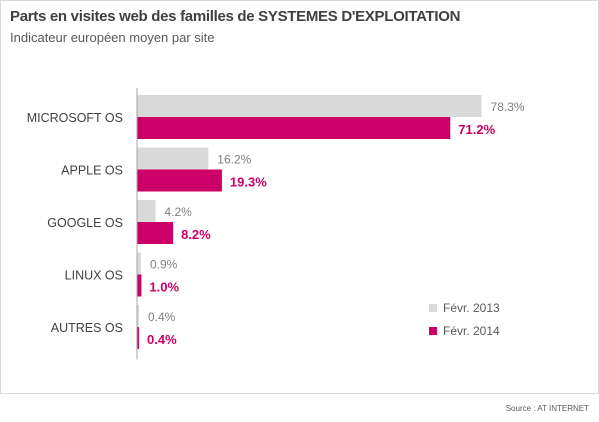 The image size is (599, 422). What do you see at coordinates (164, 287) in the screenshot?
I see `data-label-2014: 1.0%` at bounding box center [164, 287].